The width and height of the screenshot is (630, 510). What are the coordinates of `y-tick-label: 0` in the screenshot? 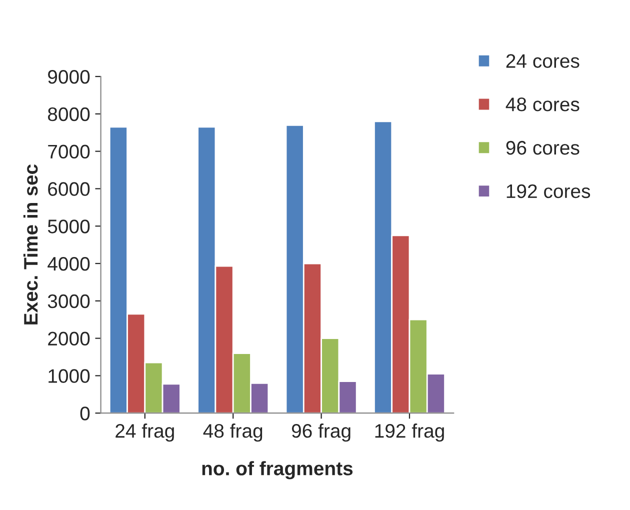 It's located at (85, 413).